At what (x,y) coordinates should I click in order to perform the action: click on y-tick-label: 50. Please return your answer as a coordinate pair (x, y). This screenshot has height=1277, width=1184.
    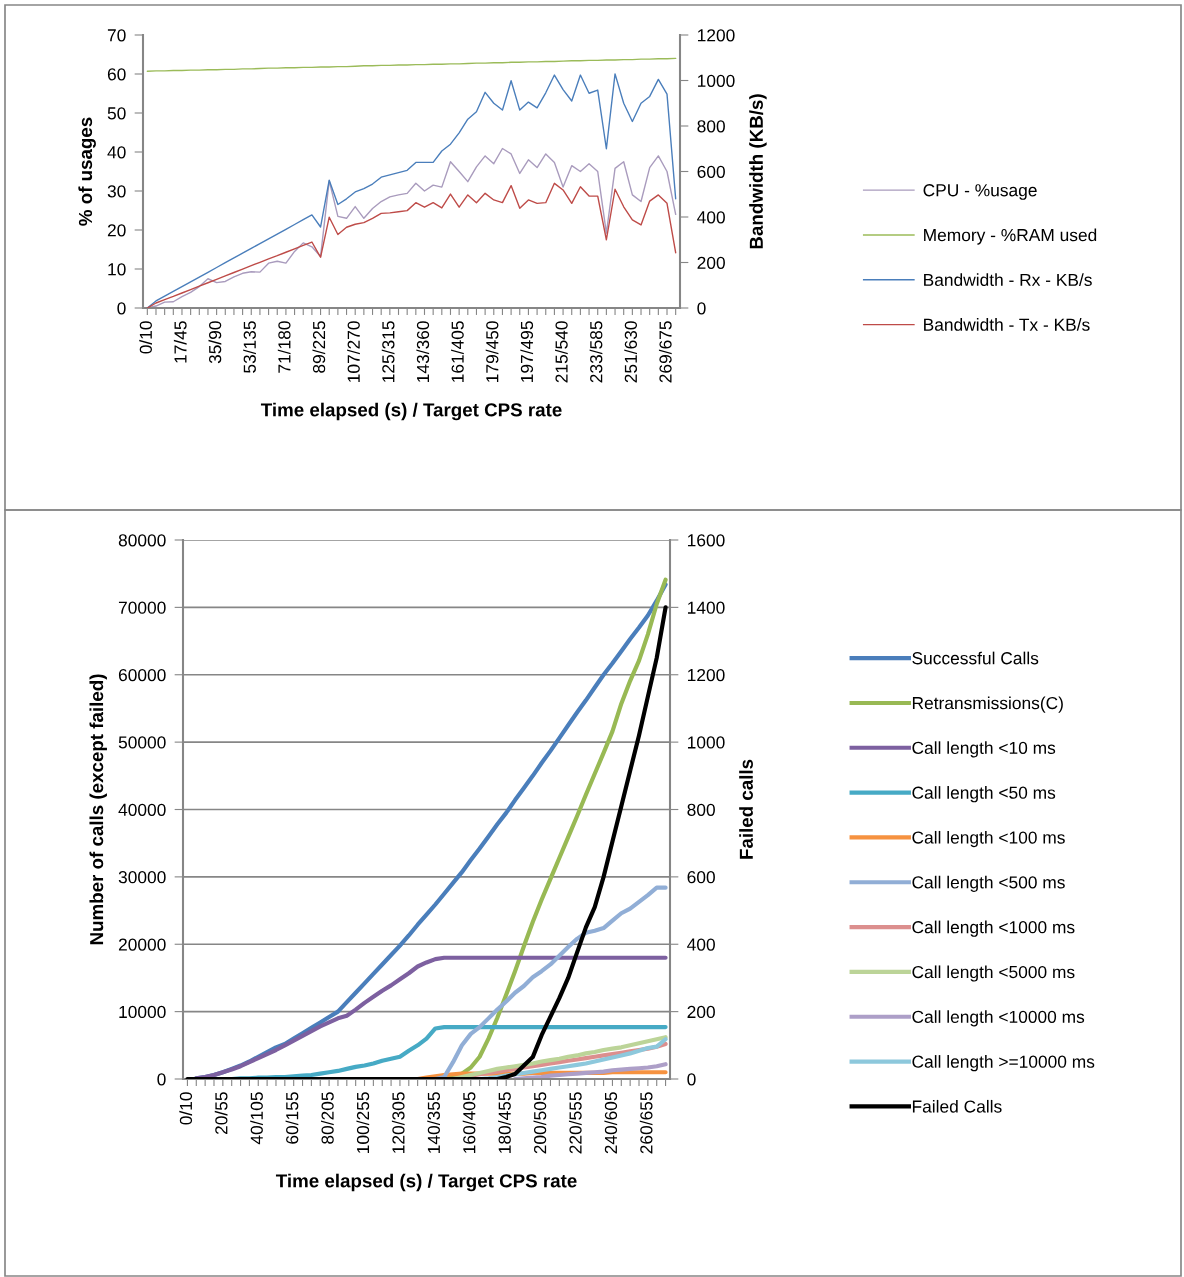
    Looking at the image, I should click on (116, 113).